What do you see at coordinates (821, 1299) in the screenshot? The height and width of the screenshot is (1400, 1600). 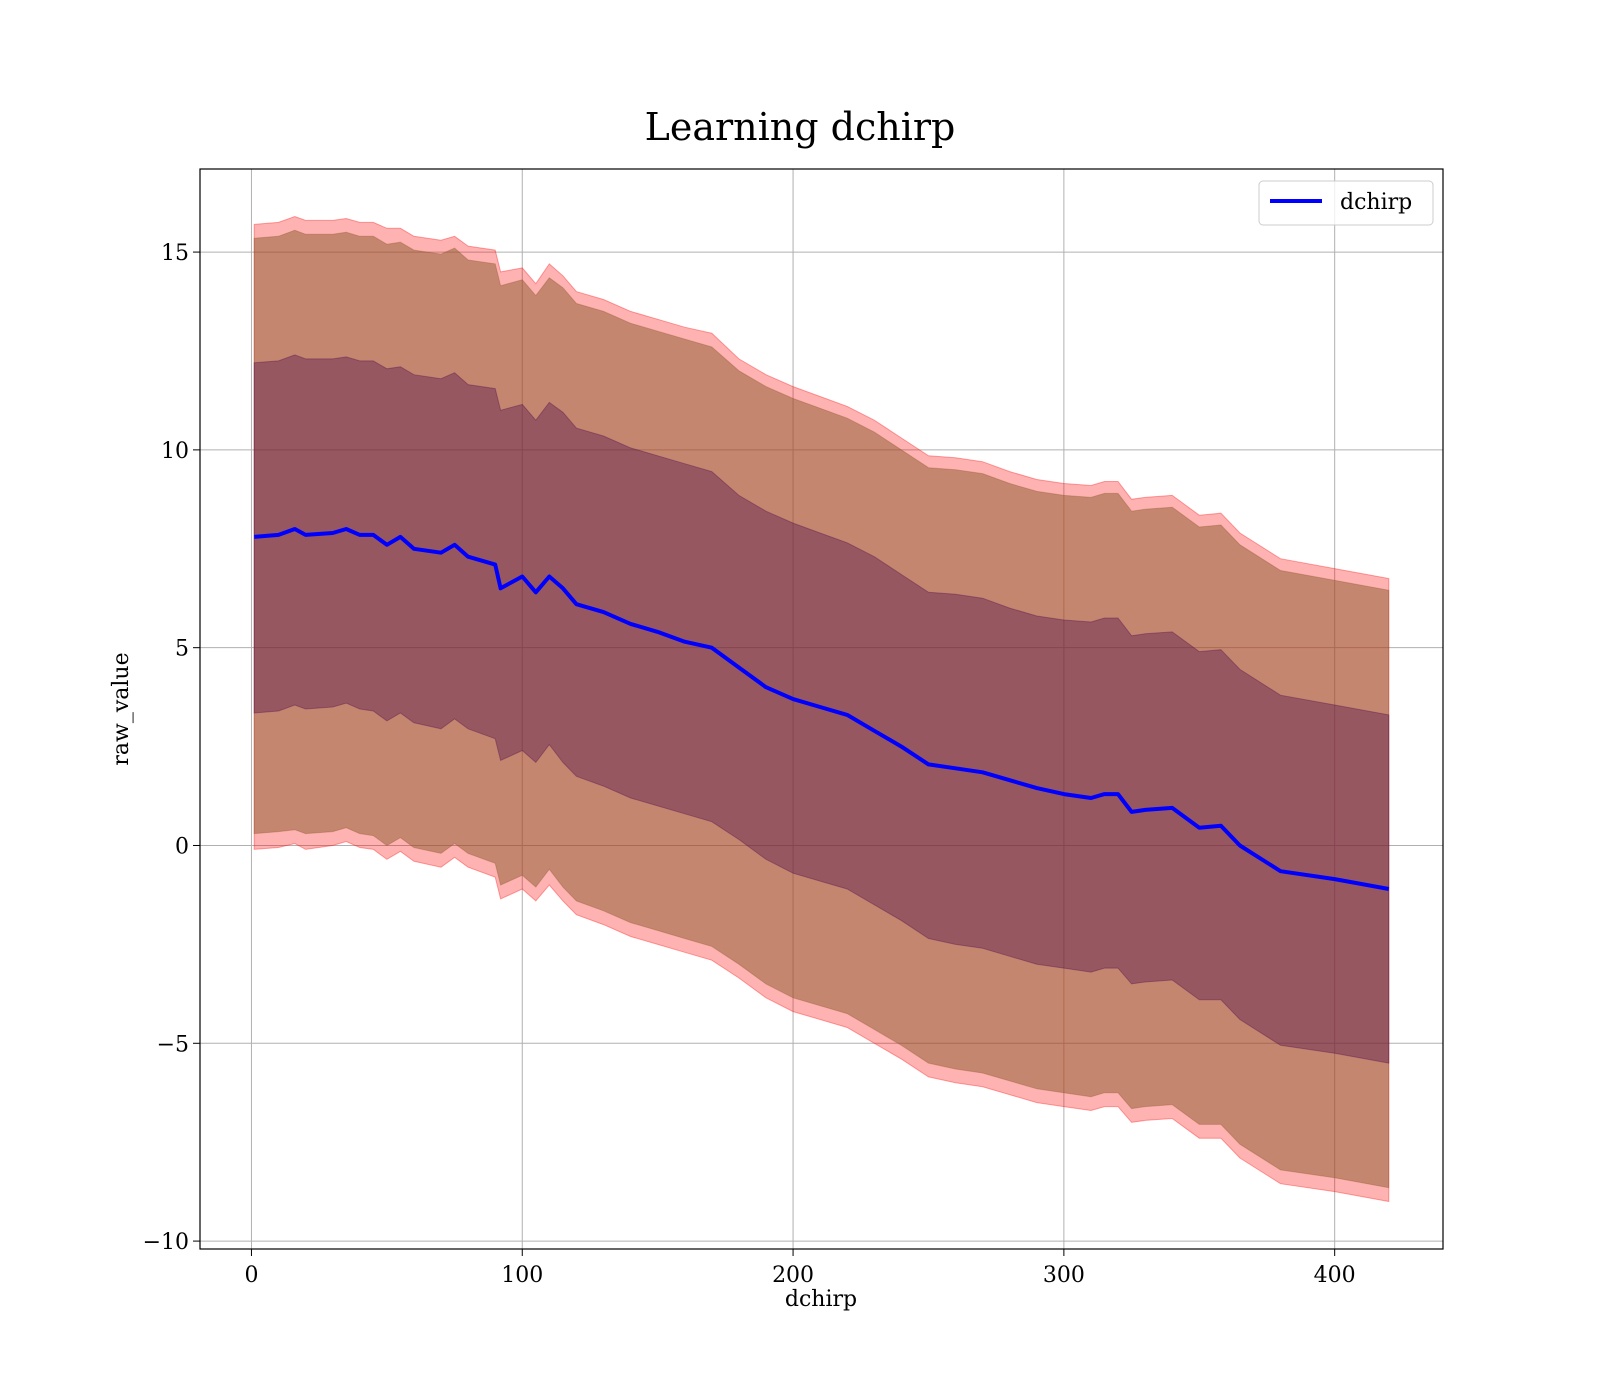 I see `x-axis-label: dchirp` at bounding box center [821, 1299].